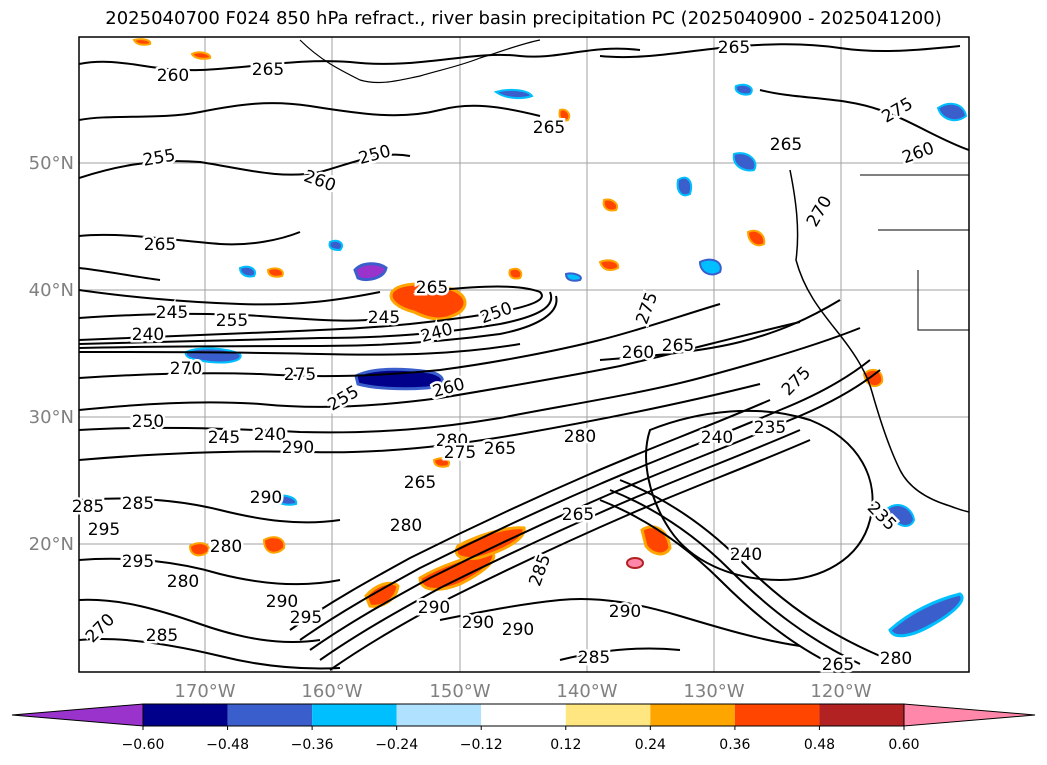 This screenshot has width=1047, height=765. What do you see at coordinates (77, 715) in the screenshot?
I see `colorbar-extend-min` at bounding box center [77, 715].